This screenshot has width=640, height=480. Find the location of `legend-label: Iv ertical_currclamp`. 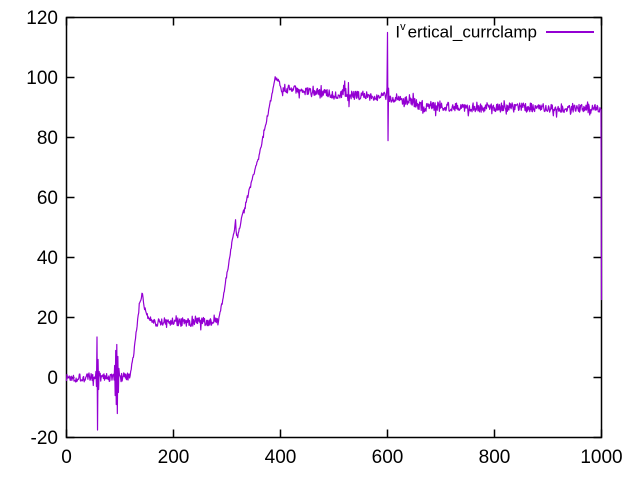

legend-label: Iv ertical_currclamp is located at coordinates (466, 32).